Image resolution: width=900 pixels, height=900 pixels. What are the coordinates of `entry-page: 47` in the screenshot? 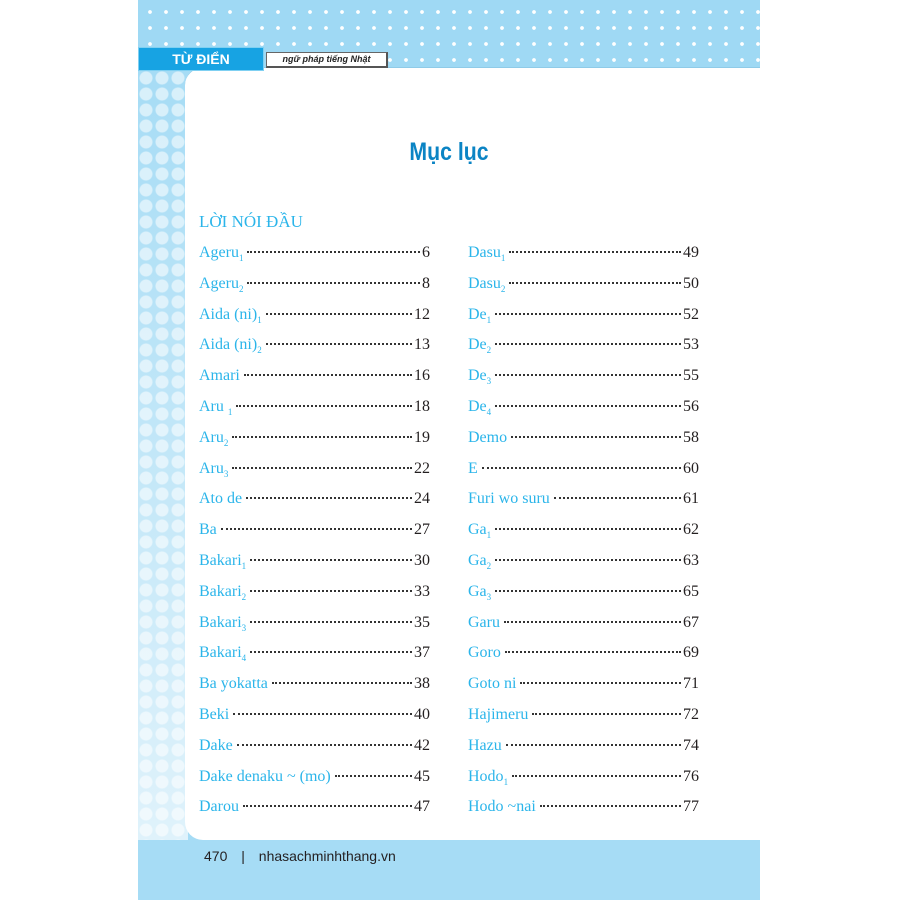 It's located at (422, 807).